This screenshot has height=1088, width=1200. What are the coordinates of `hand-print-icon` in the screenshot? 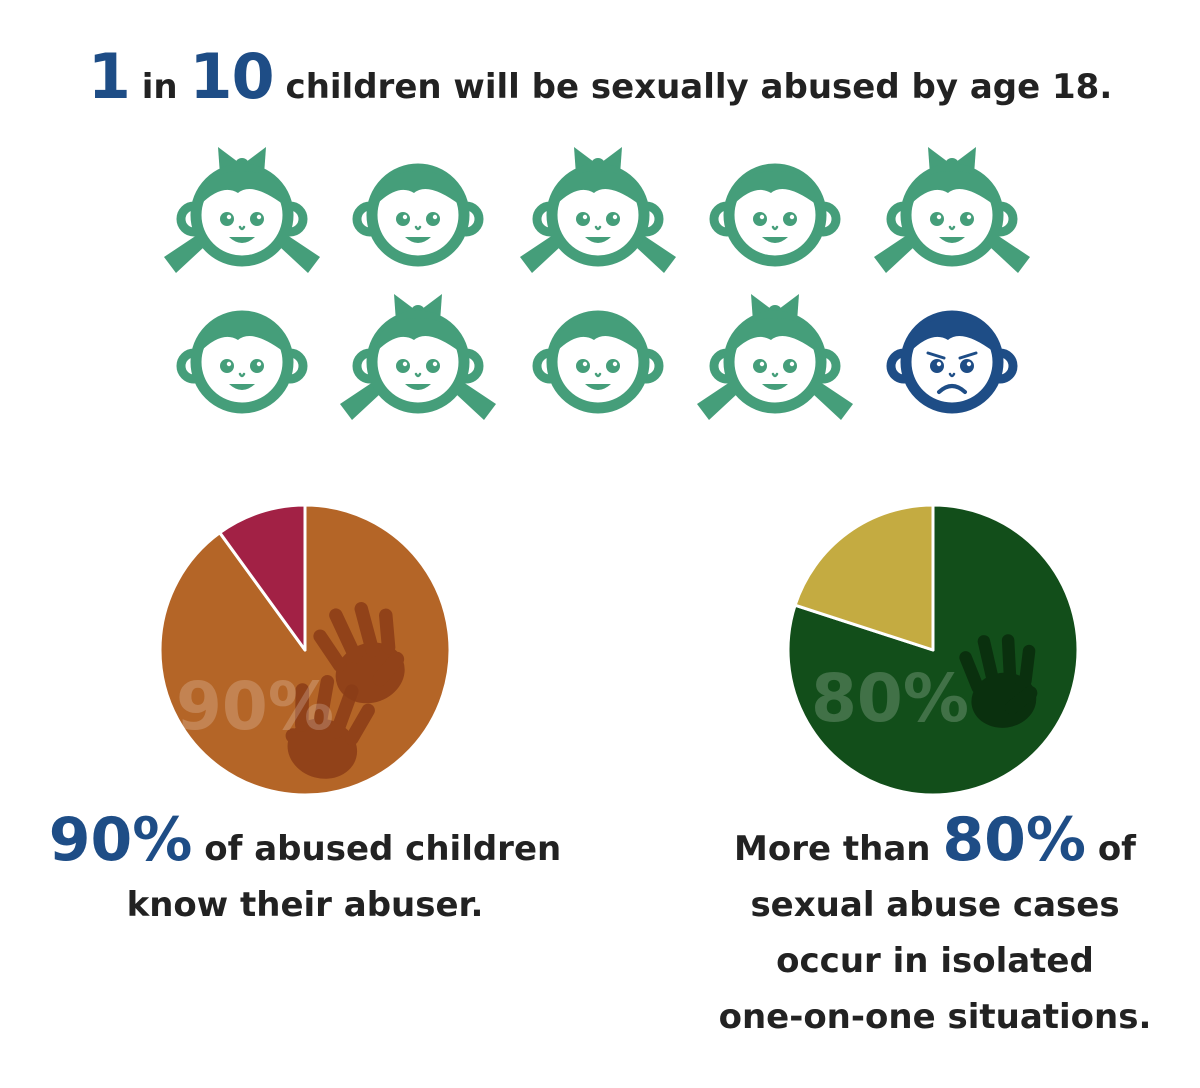 It's located at (998, 681).